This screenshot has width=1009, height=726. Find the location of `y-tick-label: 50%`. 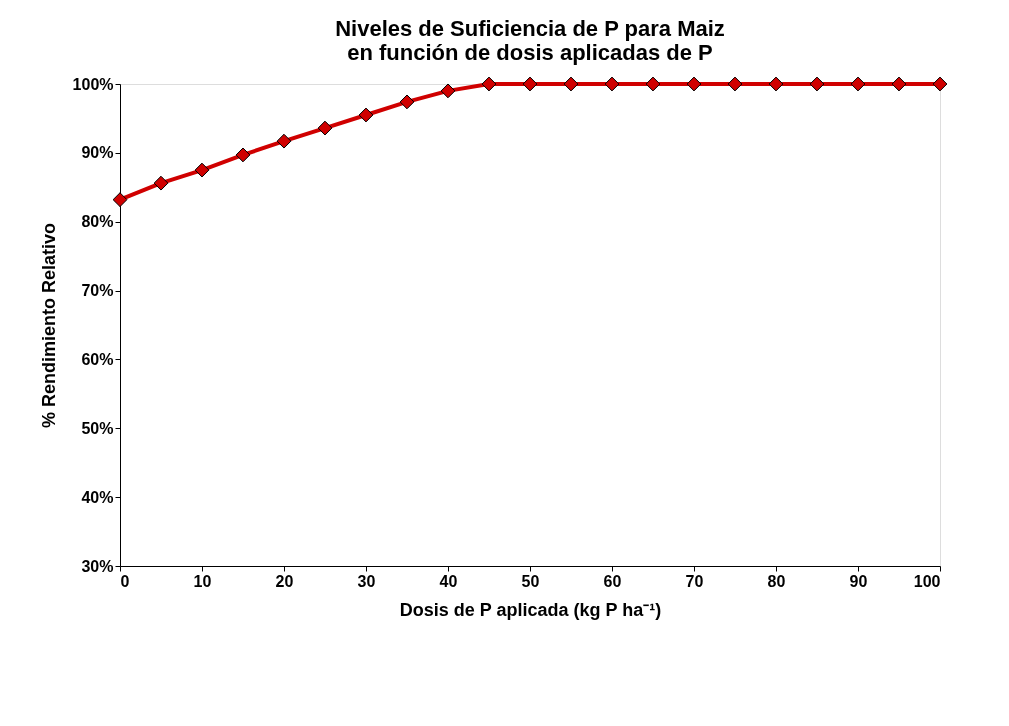

y-tick-label: 50% is located at coordinates (97, 428).